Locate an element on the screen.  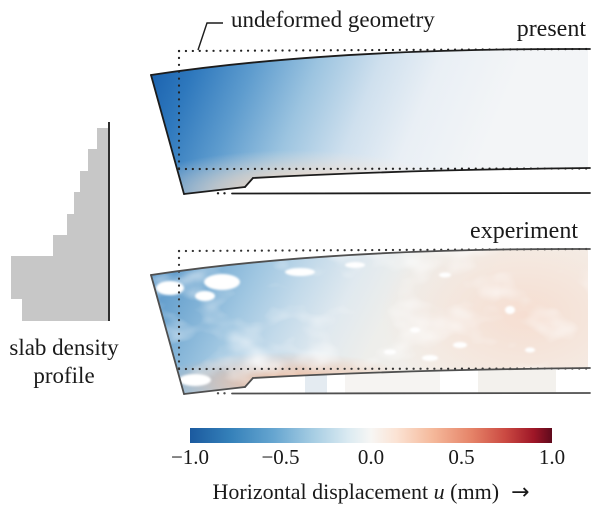
colorbar-tick: −1.0 is located at coordinates (190, 457).